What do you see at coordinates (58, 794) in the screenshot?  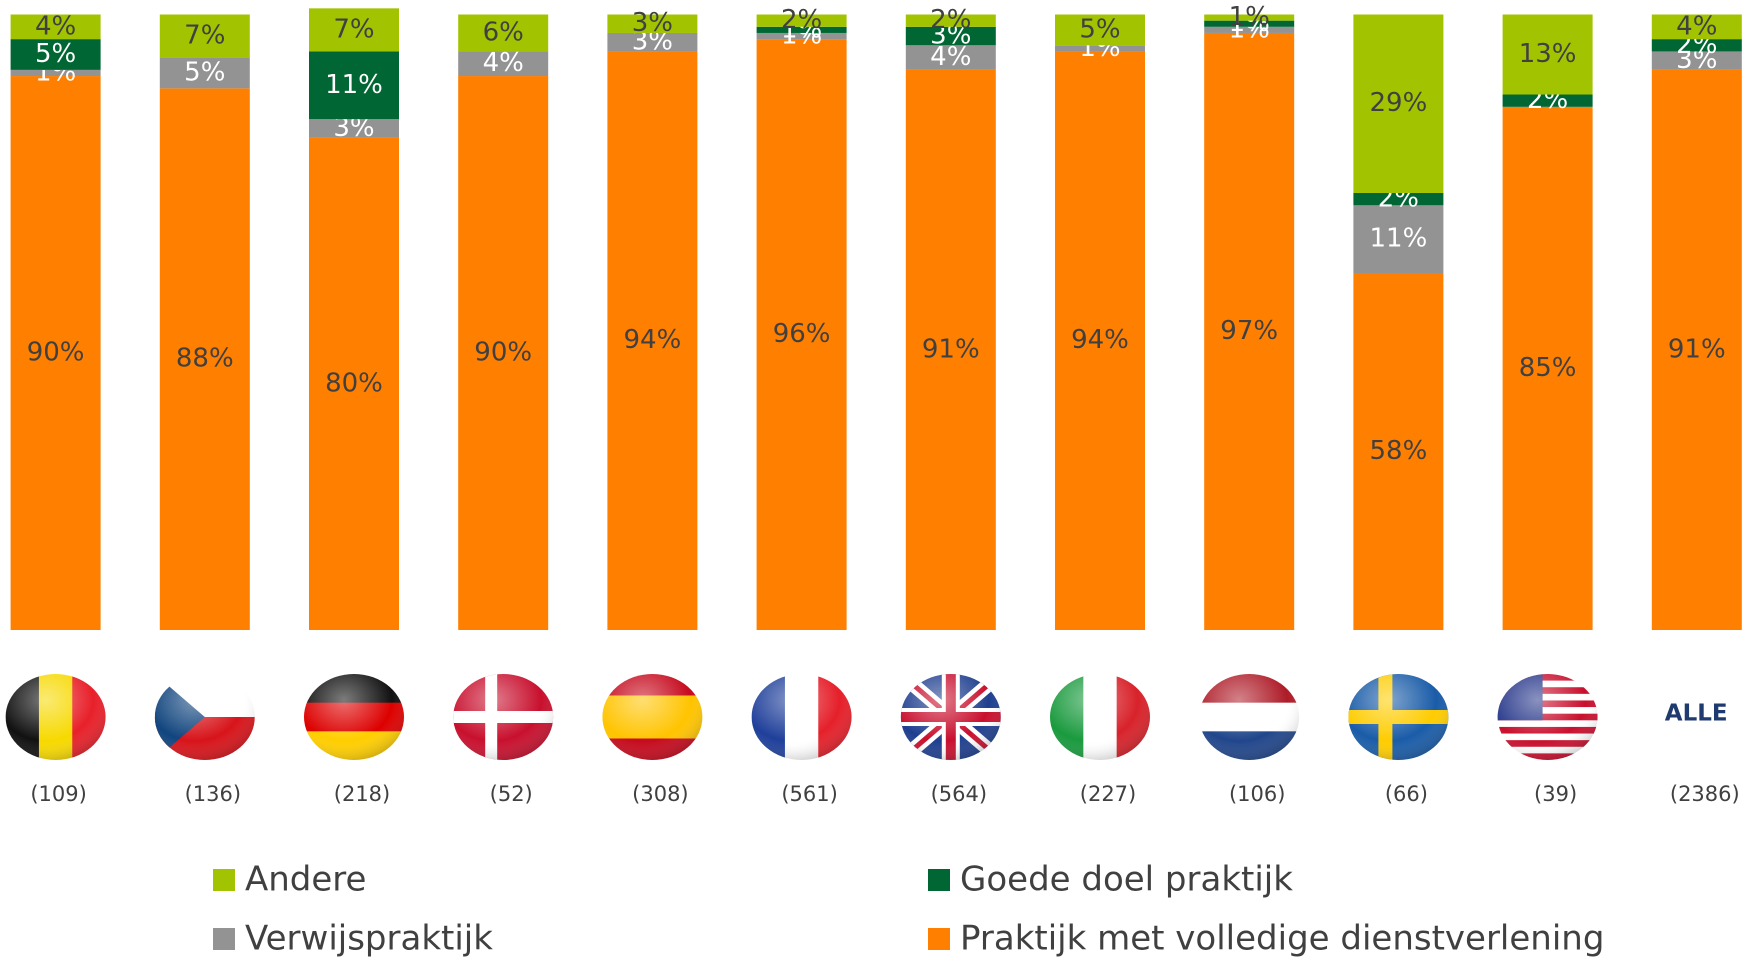 I see `x-tick-label: (109)` at bounding box center [58, 794].